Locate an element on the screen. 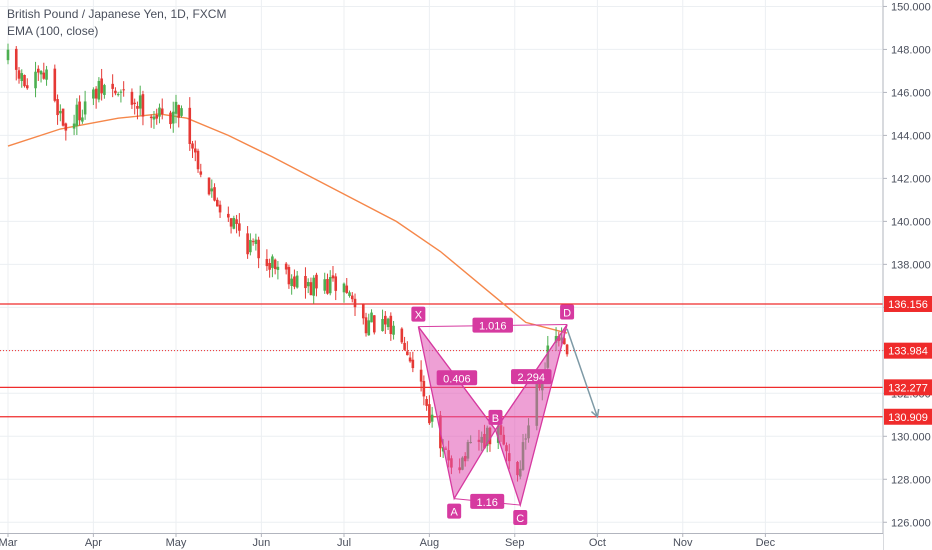  pattern-point-label: D is located at coordinates (567, 314).